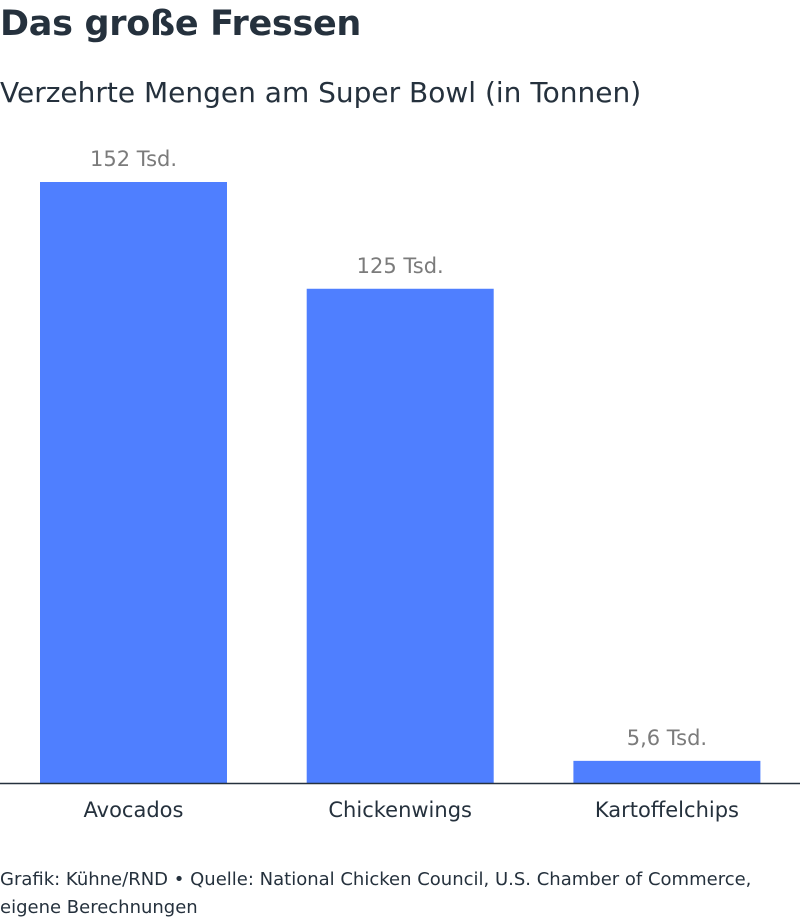 This screenshot has width=800, height=922. I want to click on bar-kartoffelchips, so click(667, 771).